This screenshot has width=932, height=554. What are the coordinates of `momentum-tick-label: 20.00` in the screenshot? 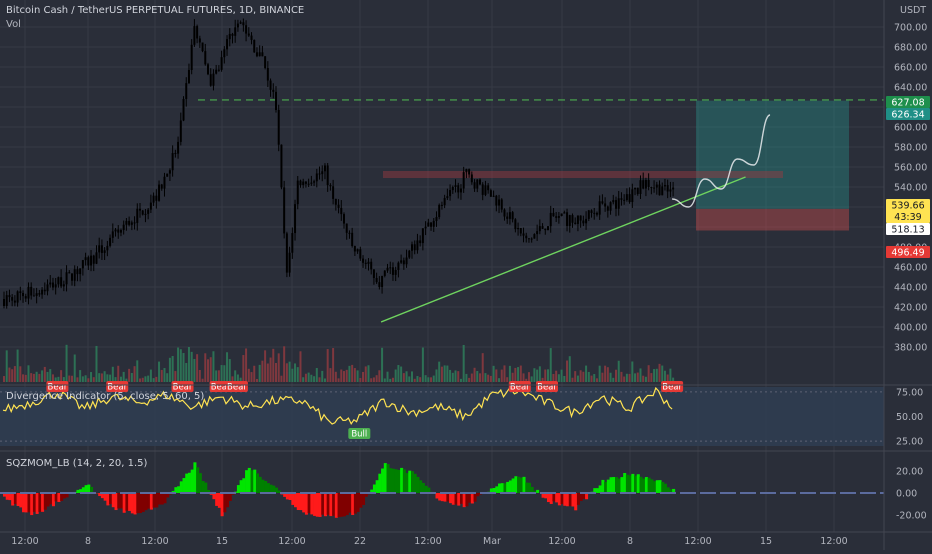 It's located at (909, 472).